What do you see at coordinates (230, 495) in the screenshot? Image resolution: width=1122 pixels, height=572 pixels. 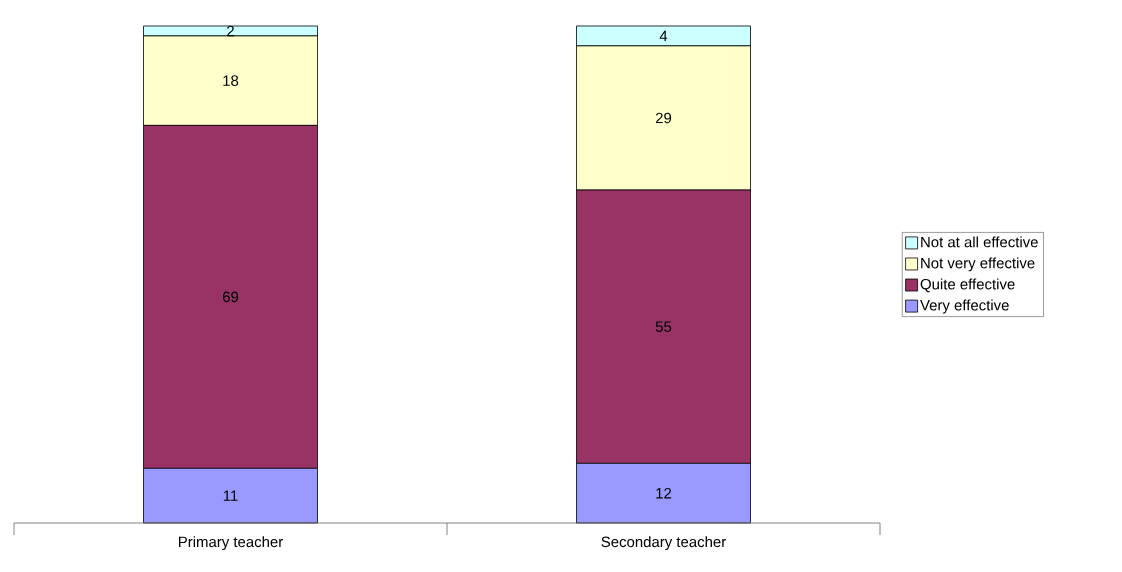 I see `data-label: 11` at bounding box center [230, 495].